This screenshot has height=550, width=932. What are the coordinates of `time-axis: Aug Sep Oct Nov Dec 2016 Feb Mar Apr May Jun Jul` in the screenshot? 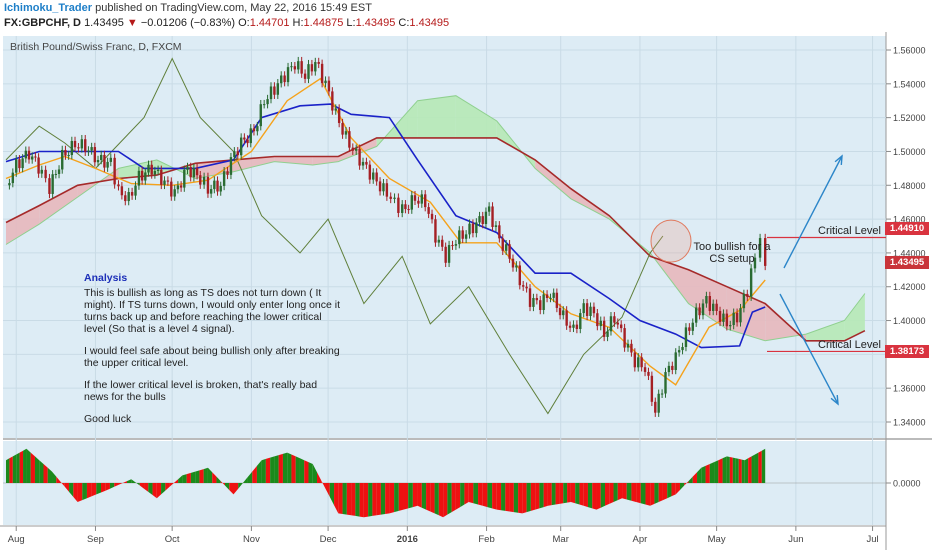 It's located at (443, 535).